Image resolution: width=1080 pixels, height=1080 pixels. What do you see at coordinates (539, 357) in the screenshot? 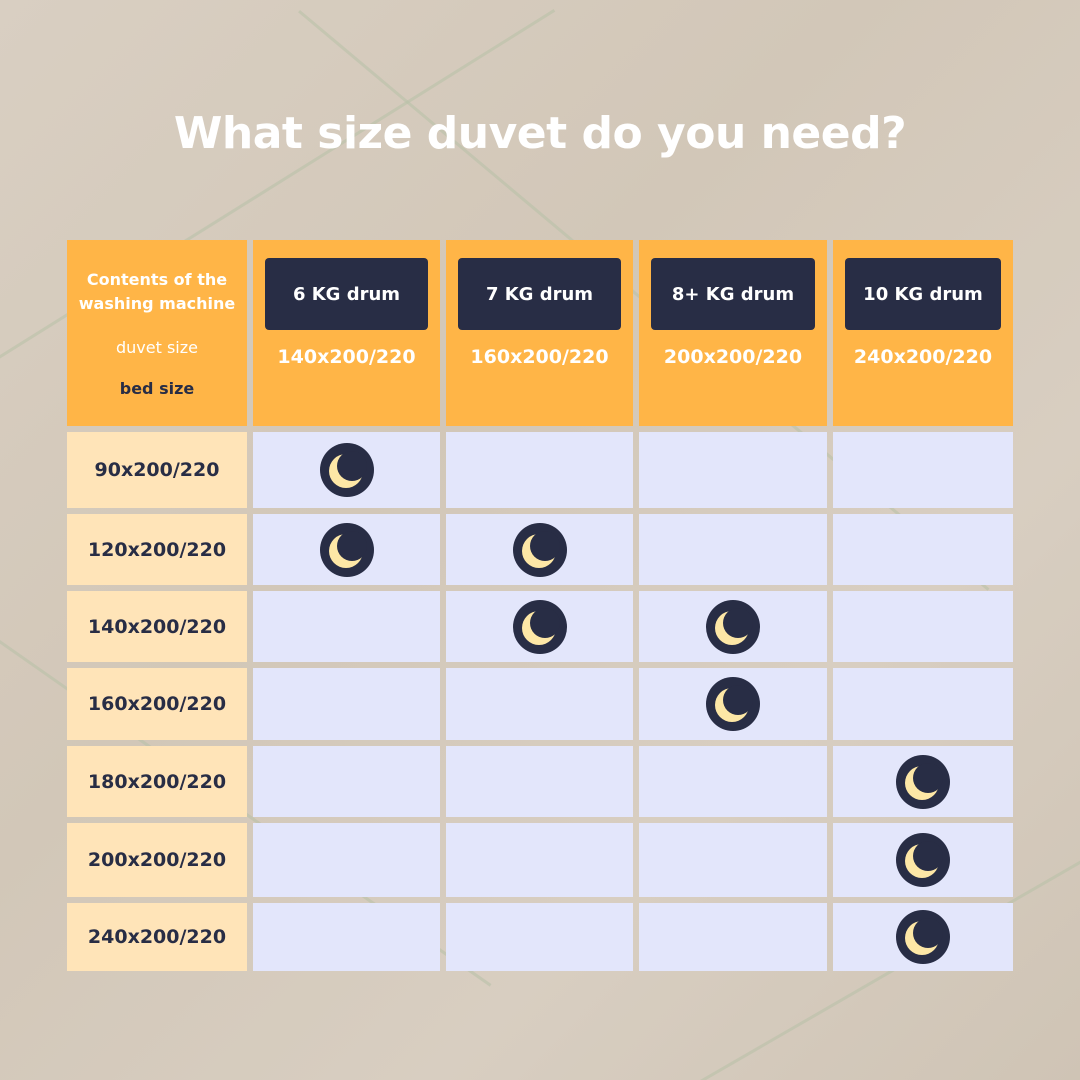
I see `duvet-size: 160x200/220` at bounding box center [539, 357].